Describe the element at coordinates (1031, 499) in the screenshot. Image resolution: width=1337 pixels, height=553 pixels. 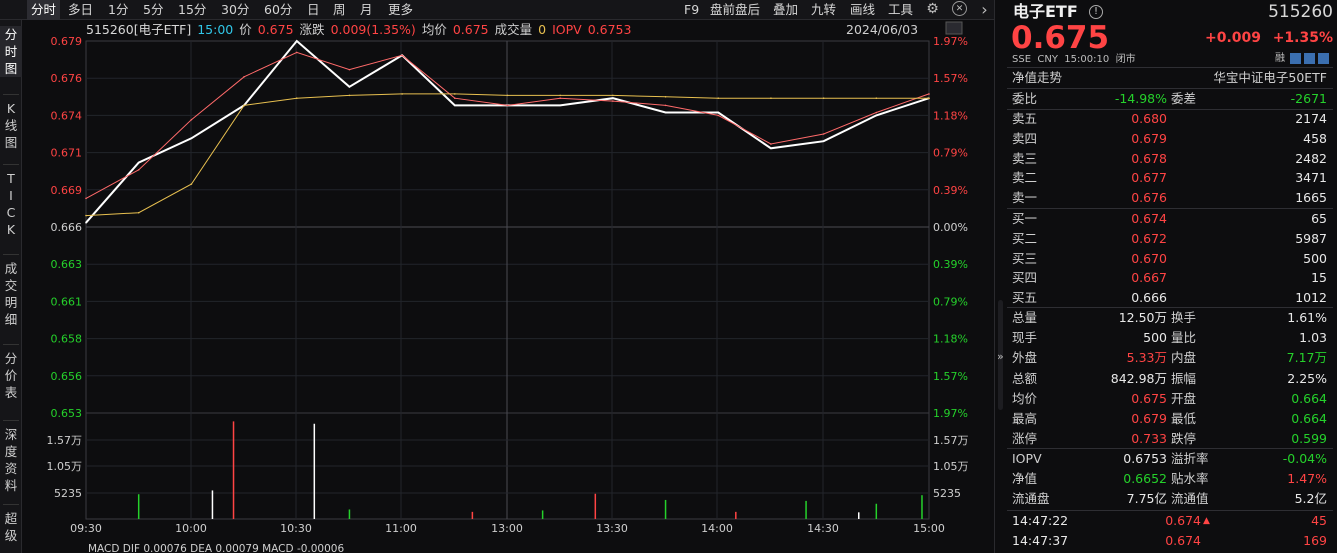
I see `stat-label: 流通盘` at that location.